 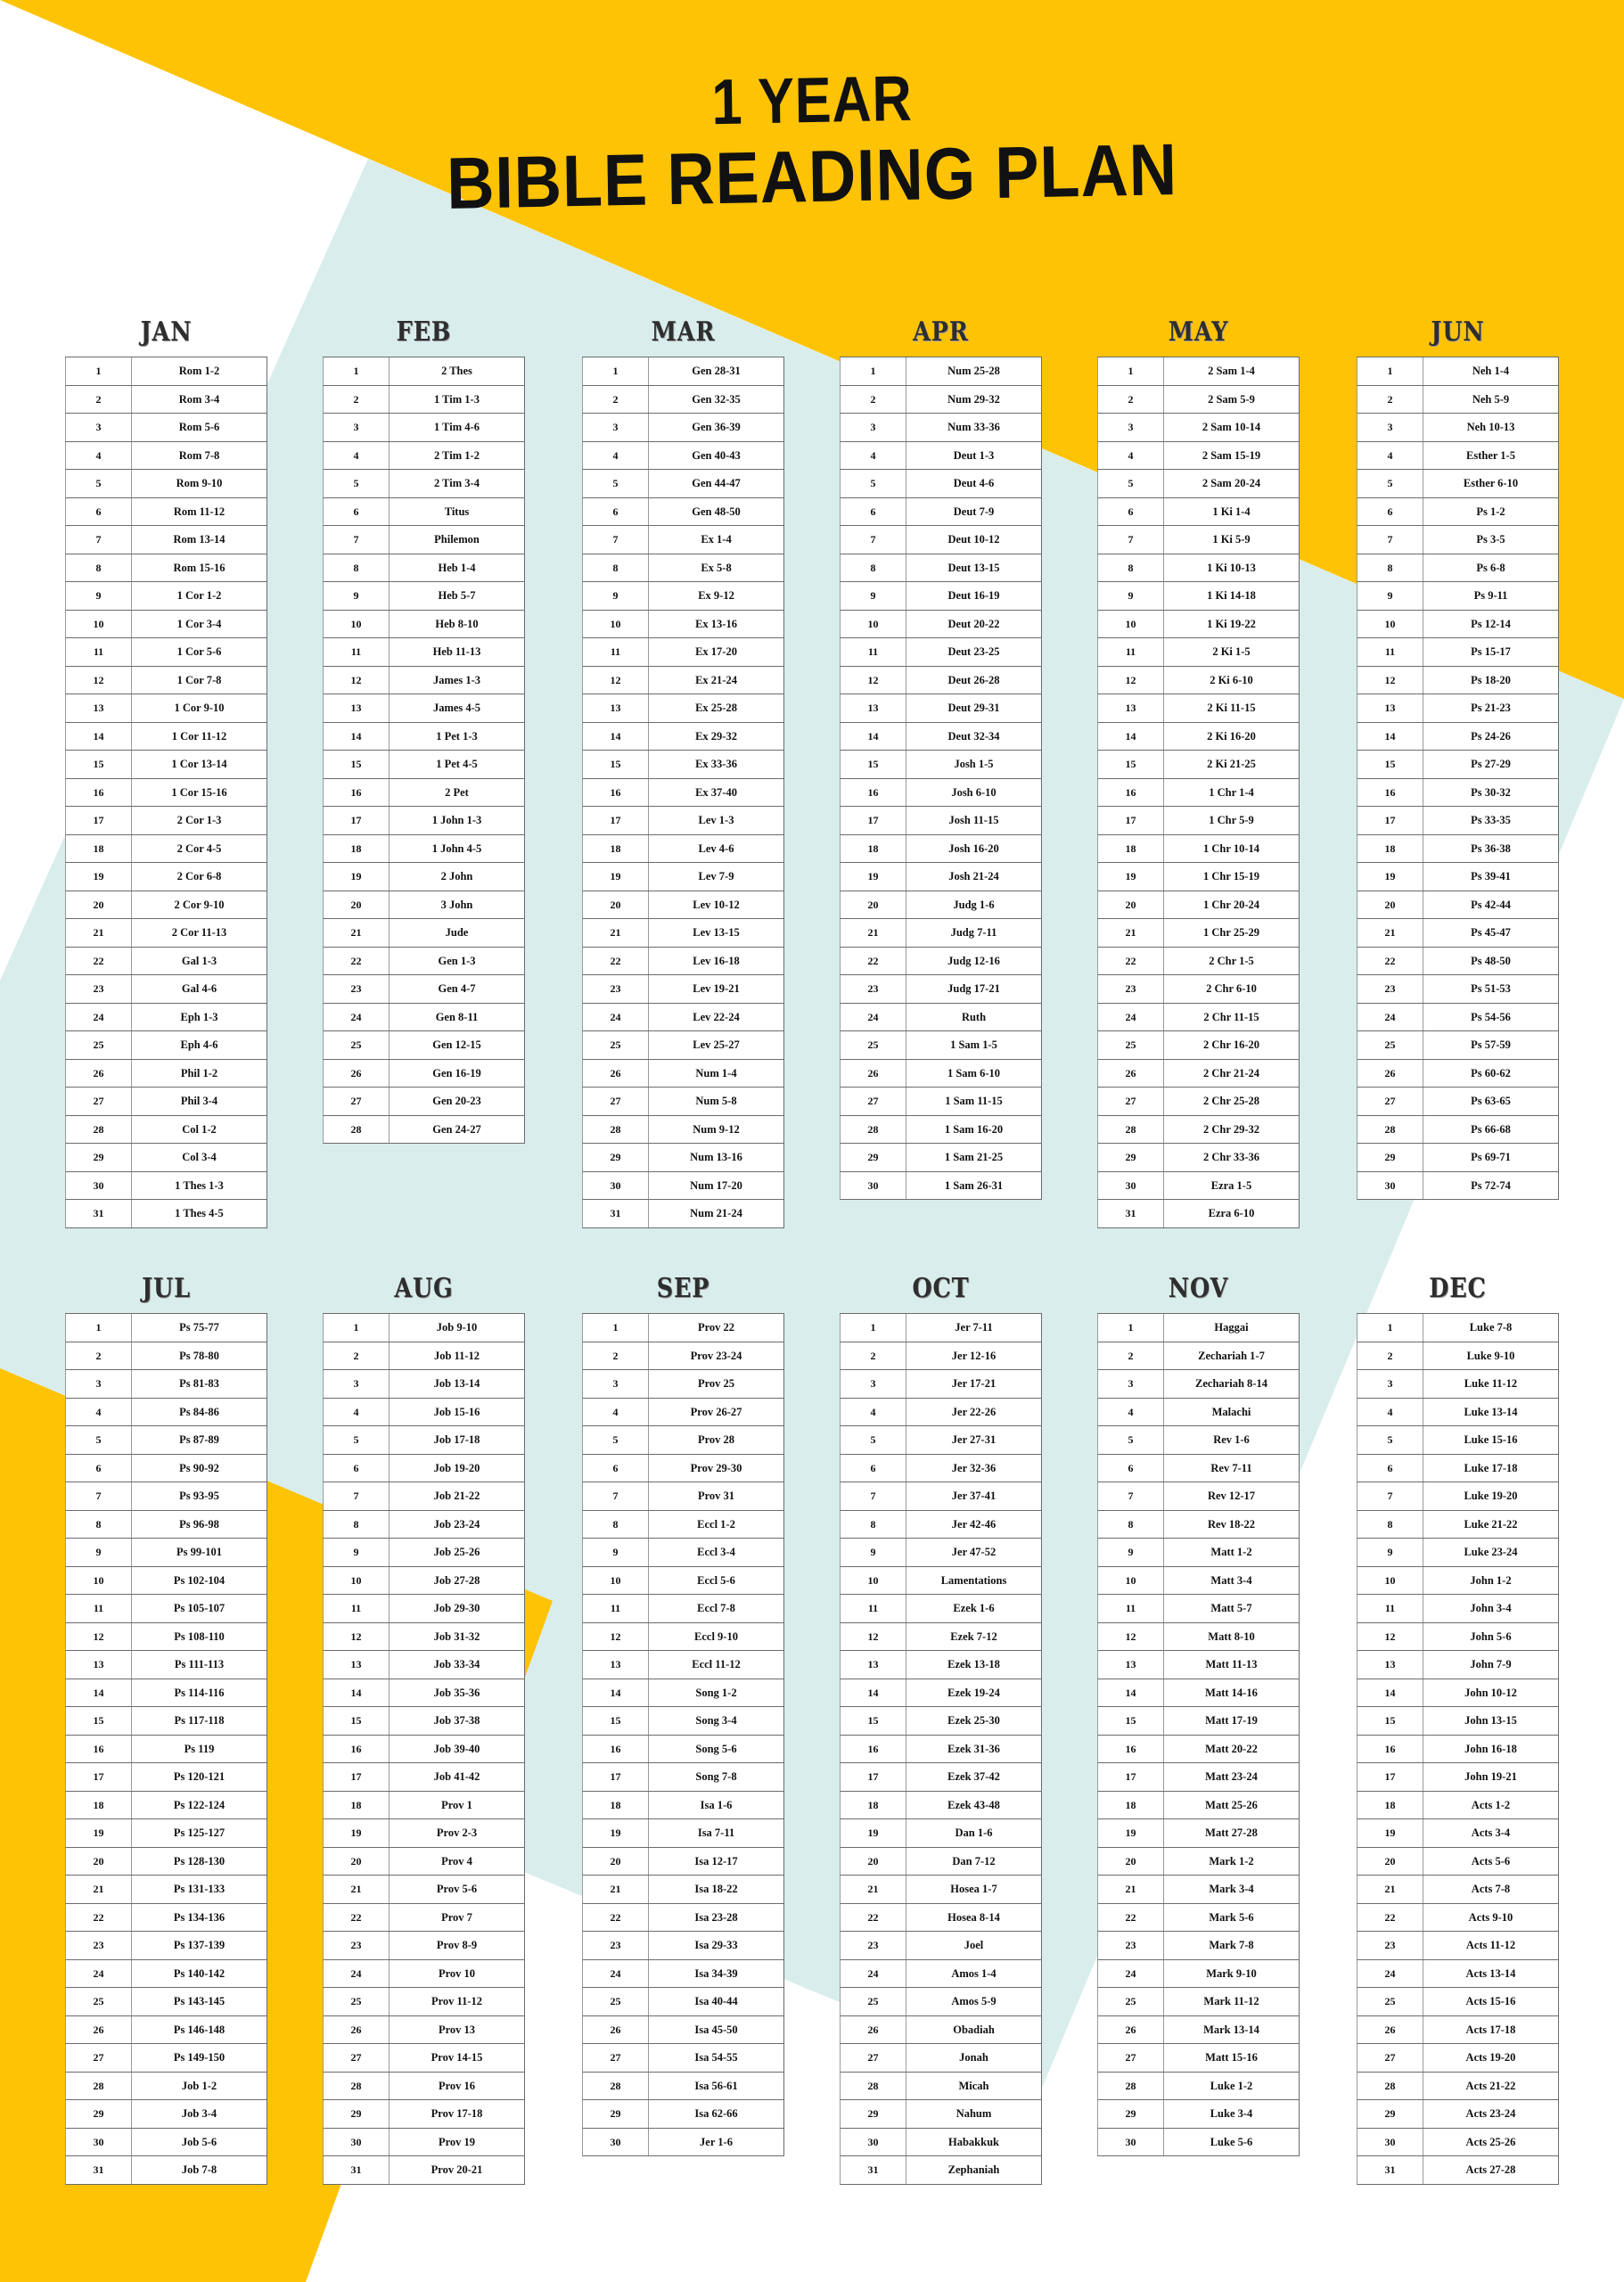 I want to click on reading-cell: Acts 21-22, so click(x=1490, y=2085).